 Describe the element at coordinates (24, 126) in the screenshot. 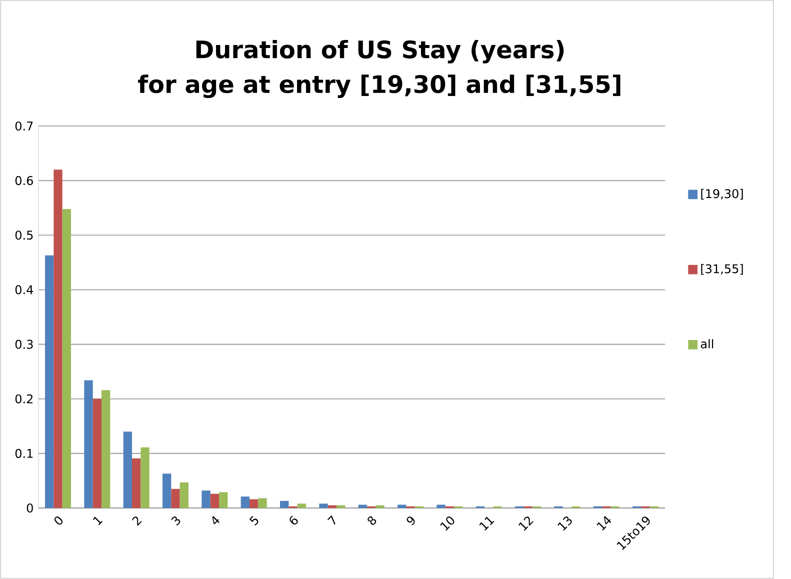

I see `y-tick-label: 0.7` at that location.